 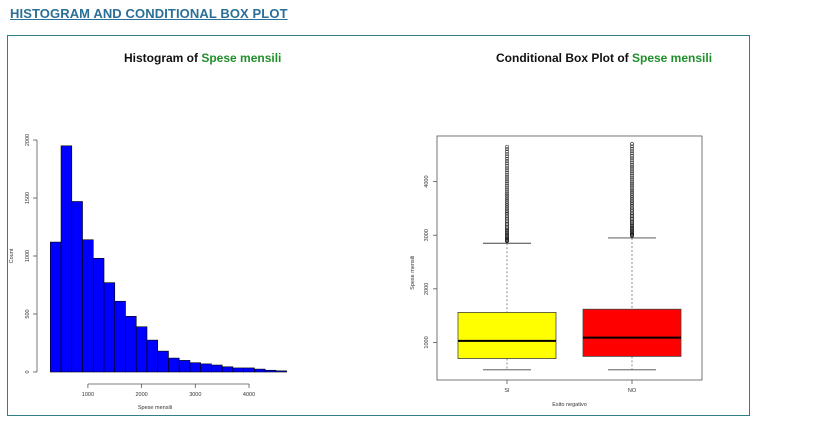 I want to click on boxplot-title: Conditional Box Plot of Spese mensili, so click(x=604, y=58).